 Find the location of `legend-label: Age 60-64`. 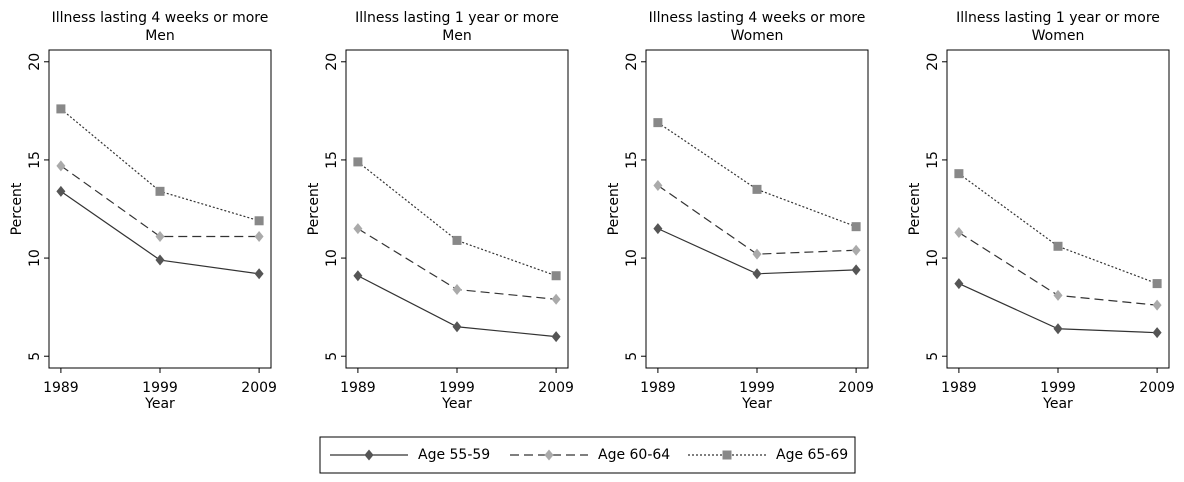

legend-label: Age 60-64 is located at coordinates (634, 455).